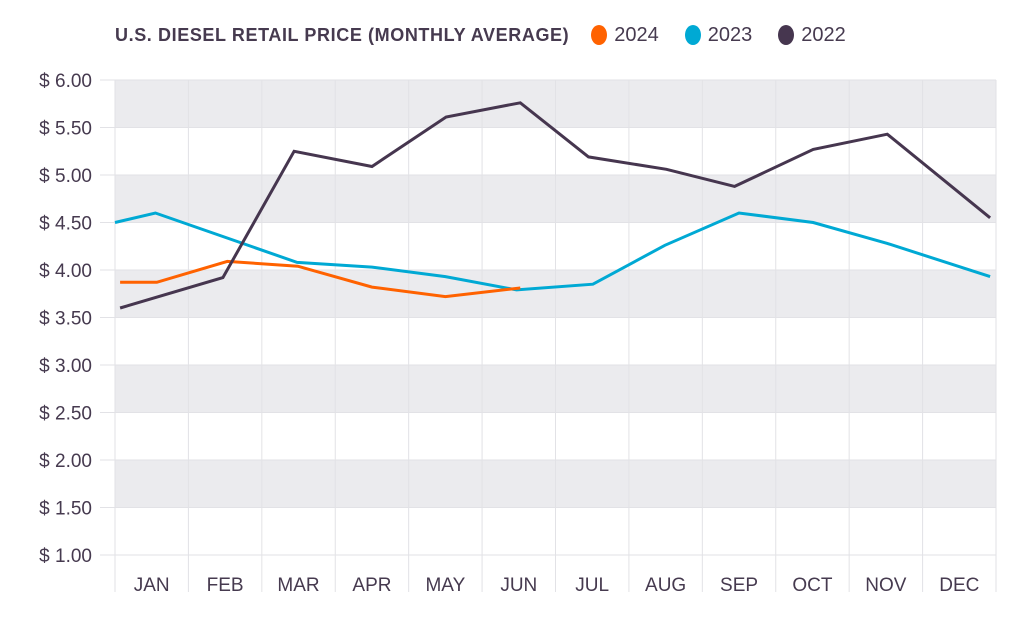 The image size is (1024, 622). What do you see at coordinates (65, 509) in the screenshot?
I see `y-tick-label: $ 1.50` at bounding box center [65, 509].